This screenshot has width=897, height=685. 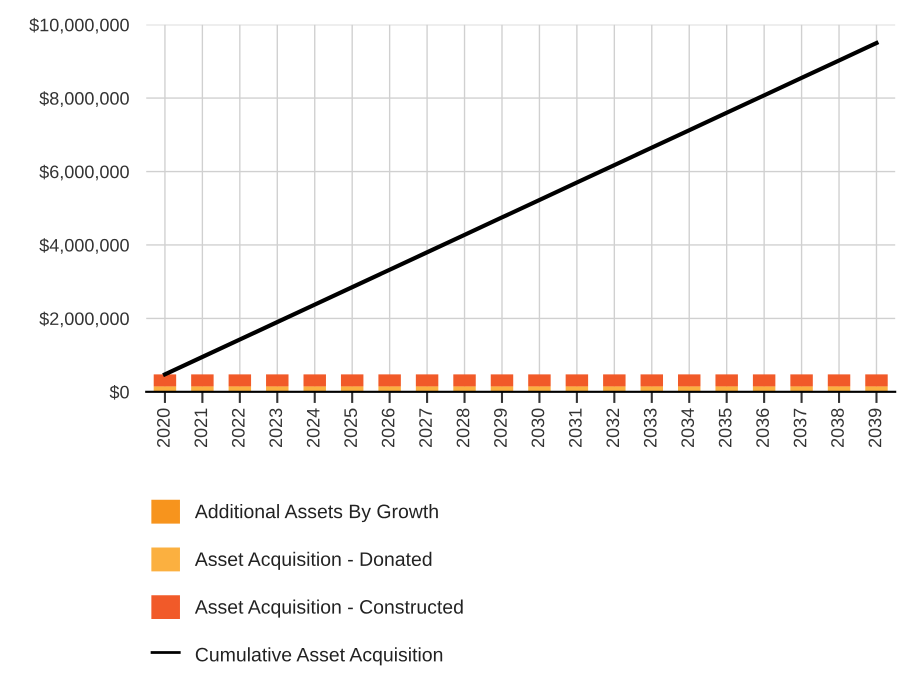 I want to click on x-tick-label: 2039, so click(x=875, y=428).